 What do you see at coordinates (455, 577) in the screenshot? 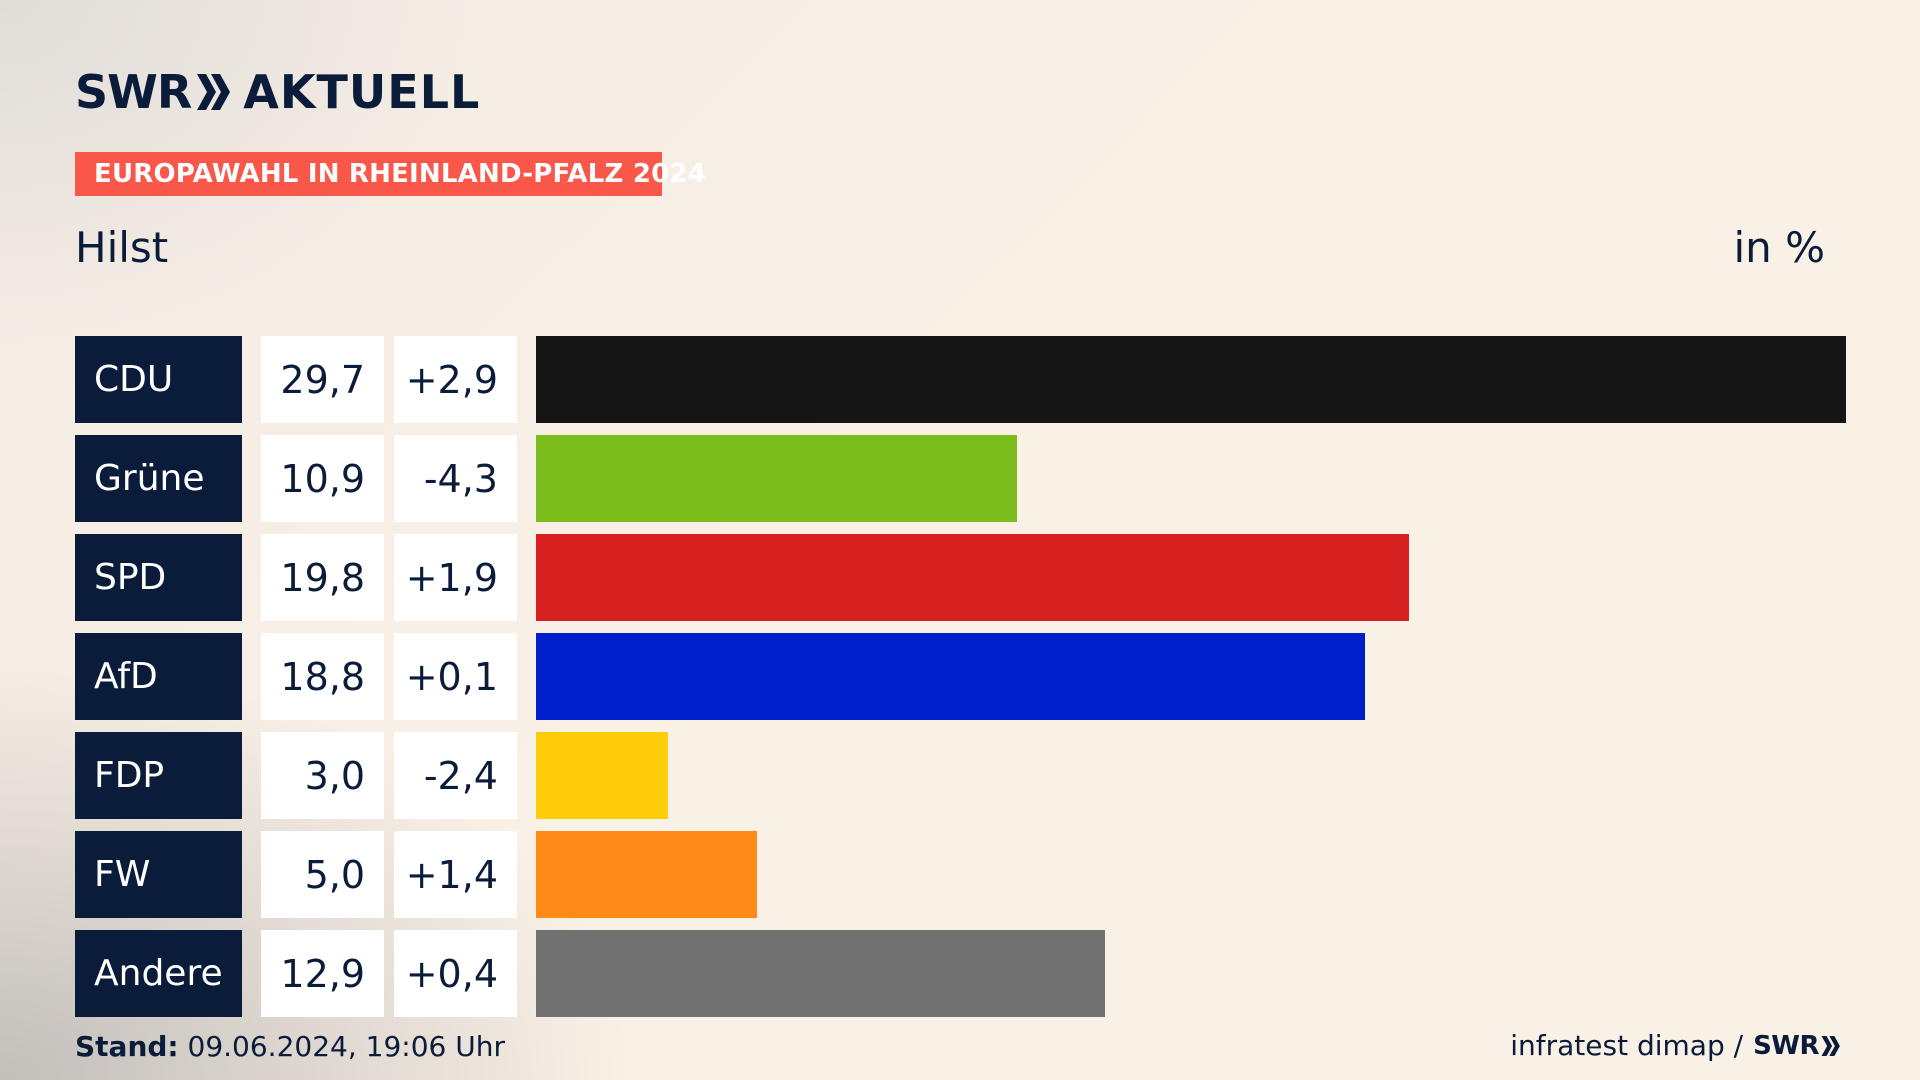
I see `change-label: +1,9` at bounding box center [455, 577].